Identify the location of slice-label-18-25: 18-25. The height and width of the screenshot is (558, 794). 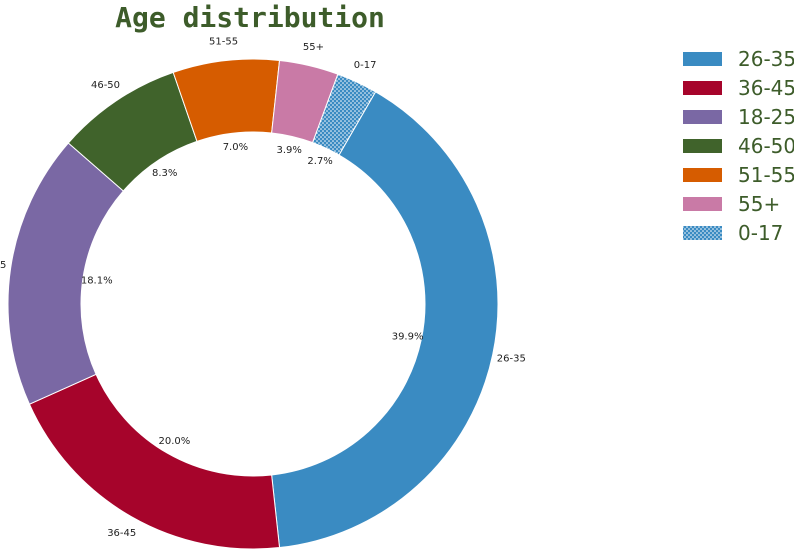
(3, 265).